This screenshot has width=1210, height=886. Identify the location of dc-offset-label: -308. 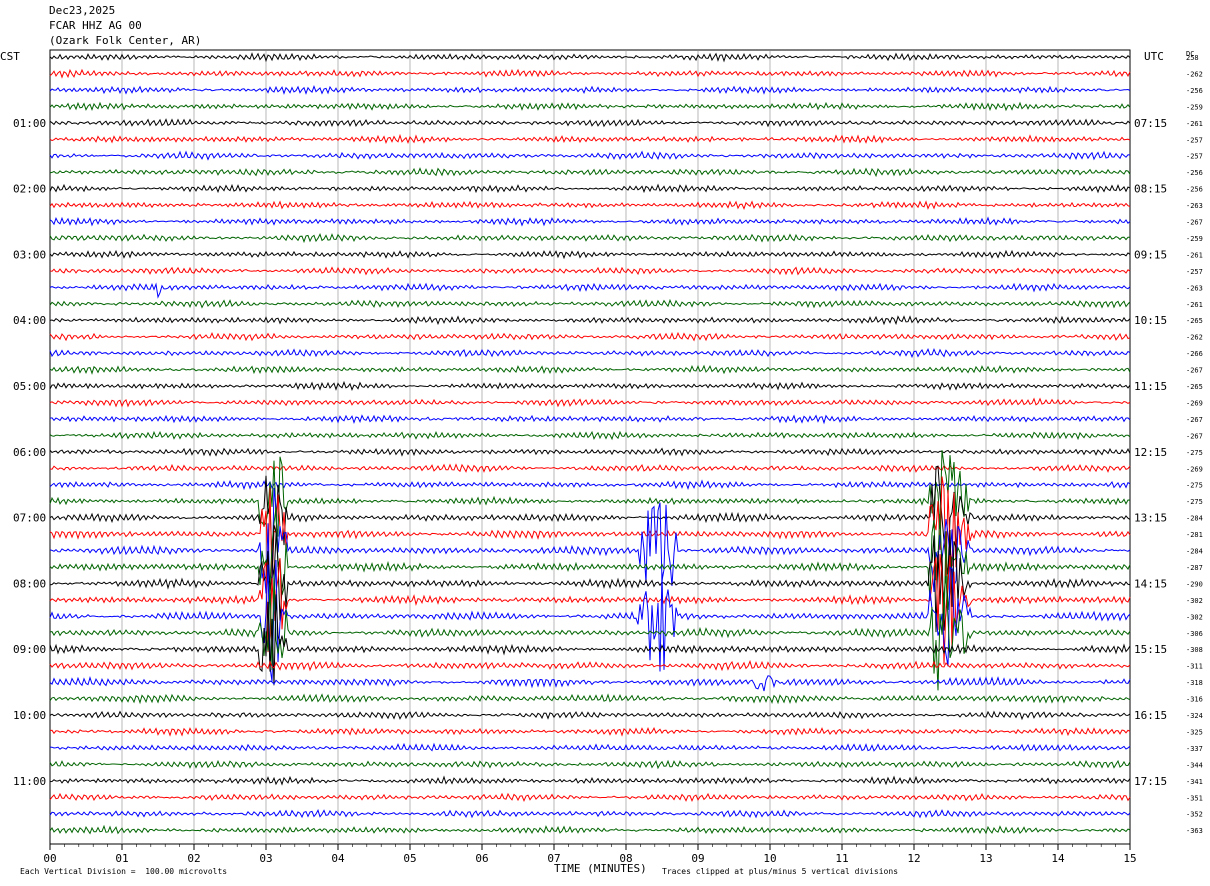
(1194, 650).